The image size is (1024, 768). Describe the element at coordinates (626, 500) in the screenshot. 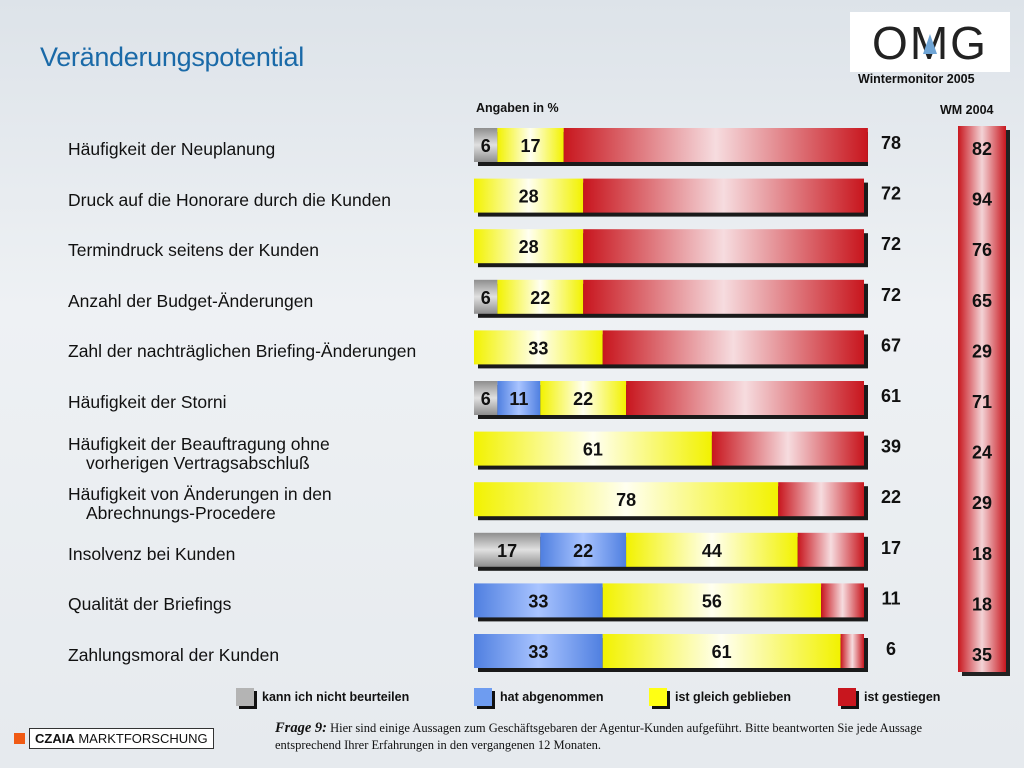

I see `bar-value-label: 78` at that location.